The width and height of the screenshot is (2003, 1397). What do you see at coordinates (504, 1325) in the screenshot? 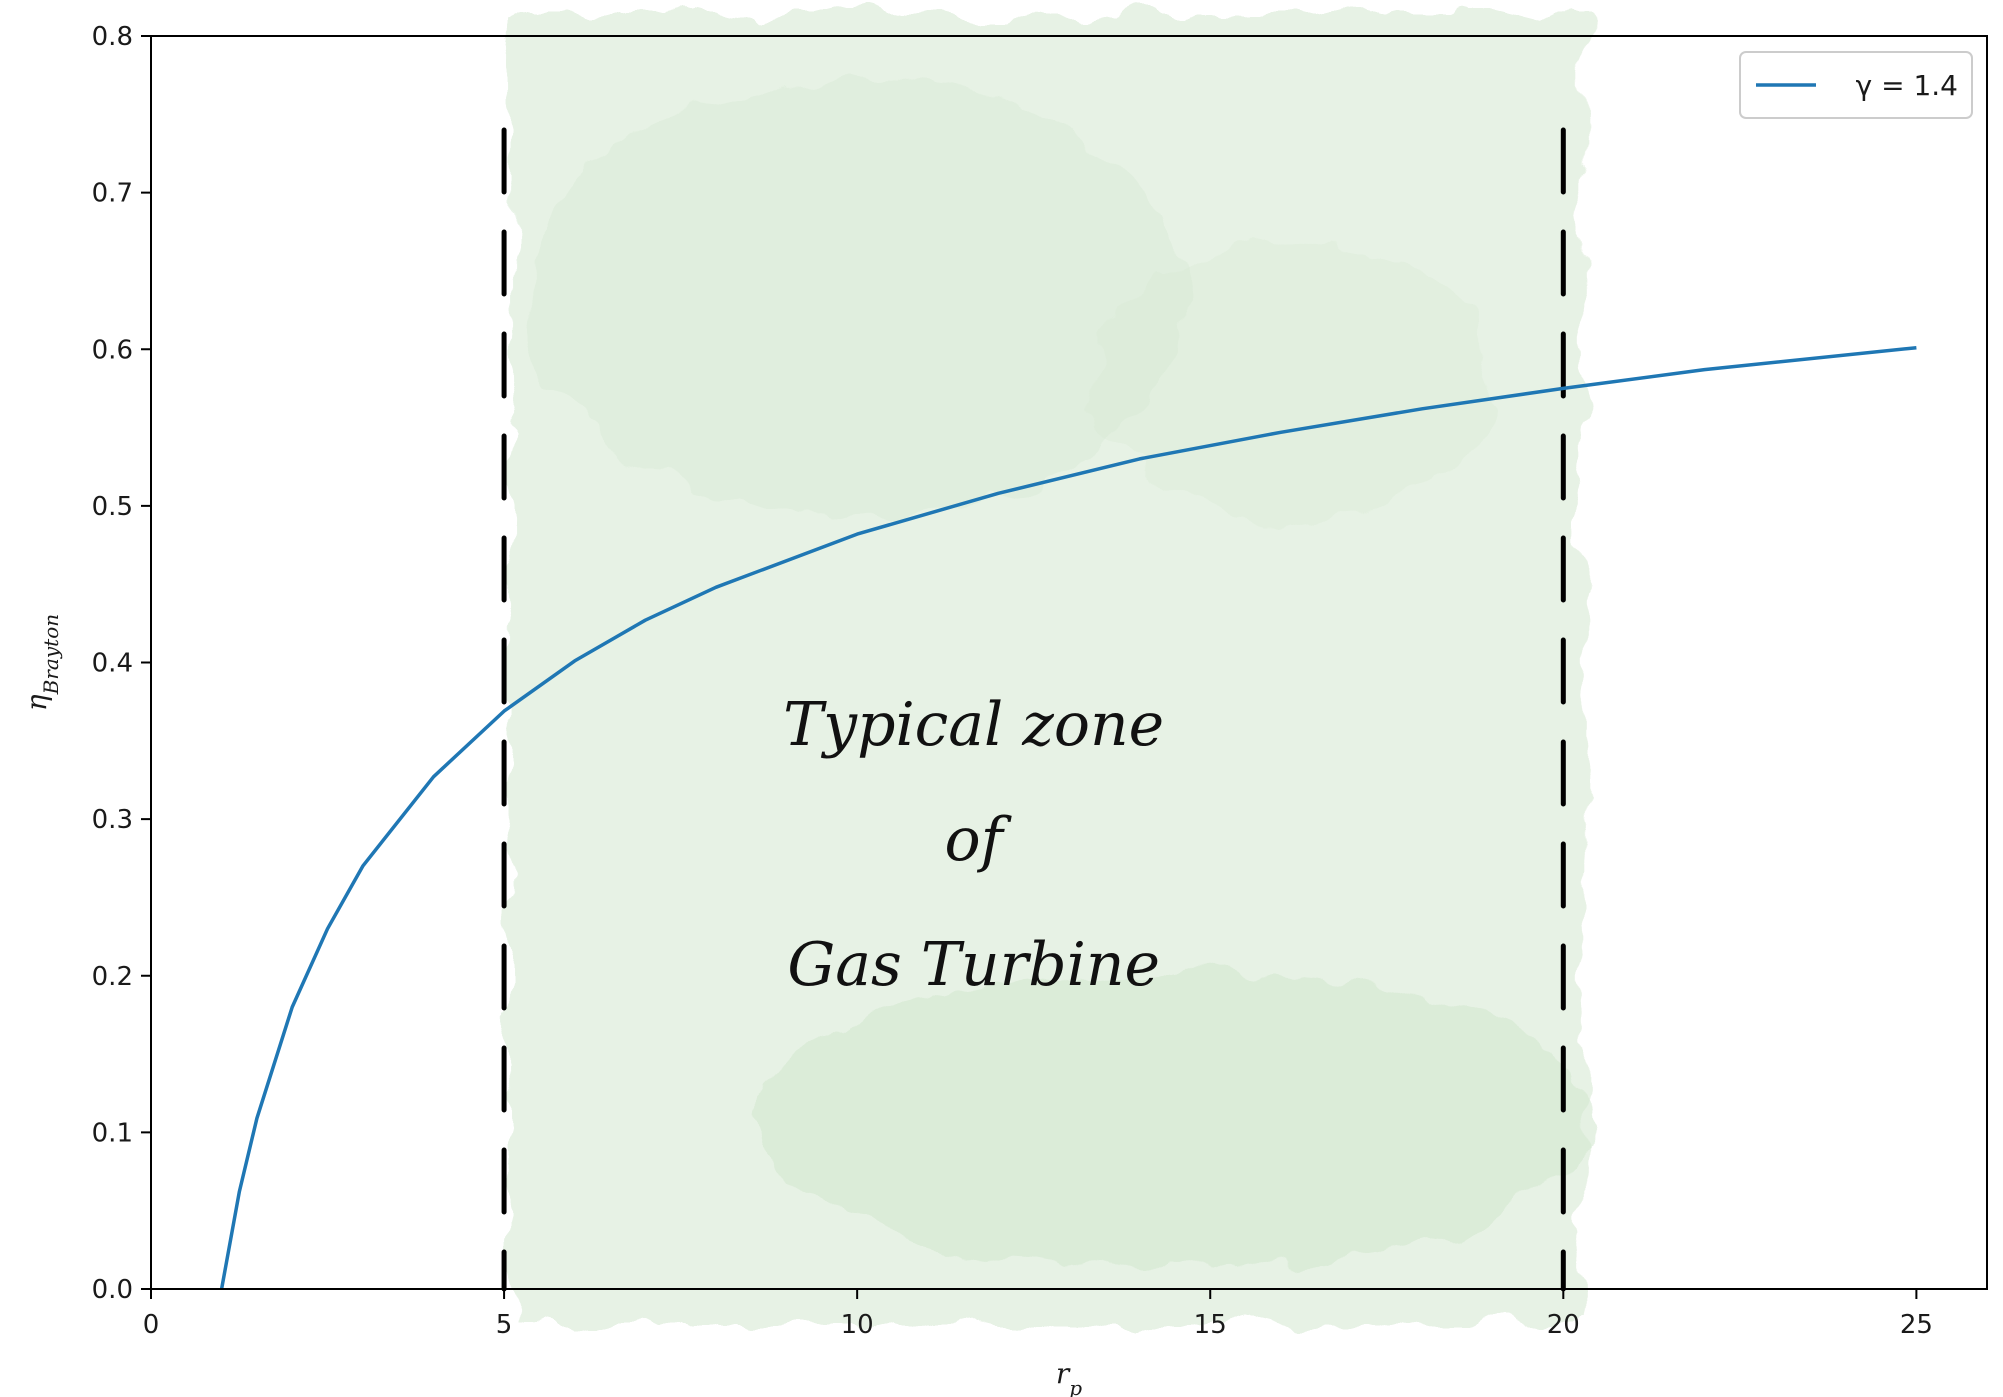
I see `x-tick-label: 5` at bounding box center [504, 1325].